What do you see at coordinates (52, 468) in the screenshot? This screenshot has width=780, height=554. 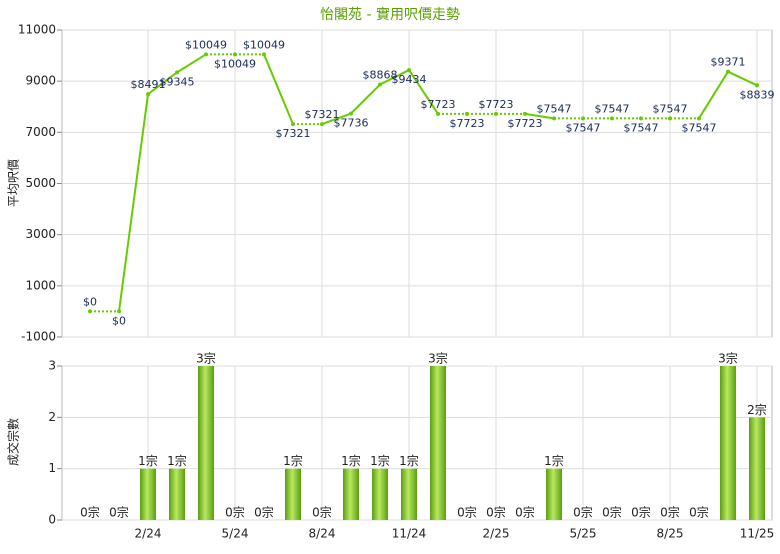 I see `y-tick-label: 1` at bounding box center [52, 468].